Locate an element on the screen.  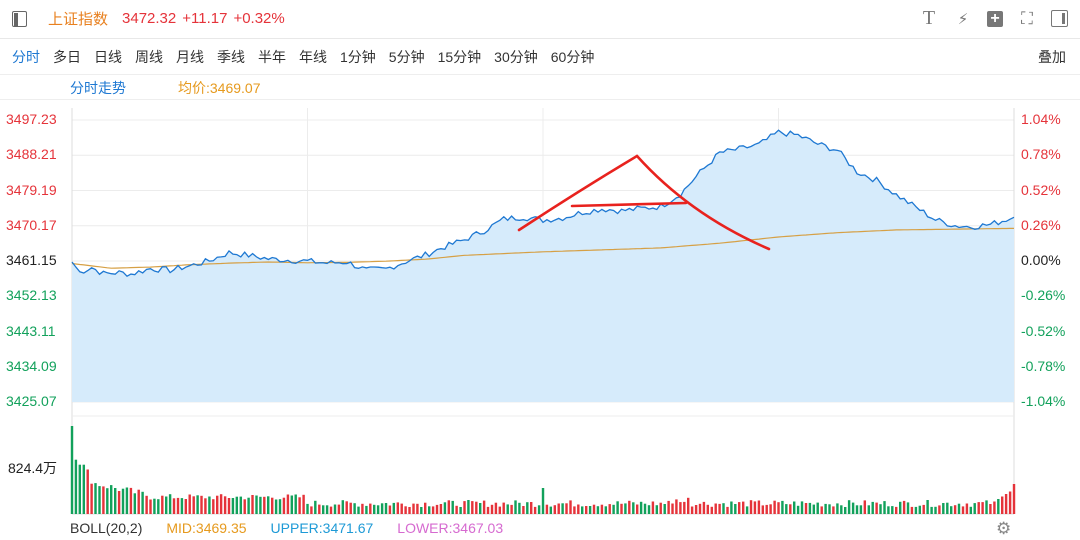
tab-period-12: 60分钟 is located at coordinates (572, 57).